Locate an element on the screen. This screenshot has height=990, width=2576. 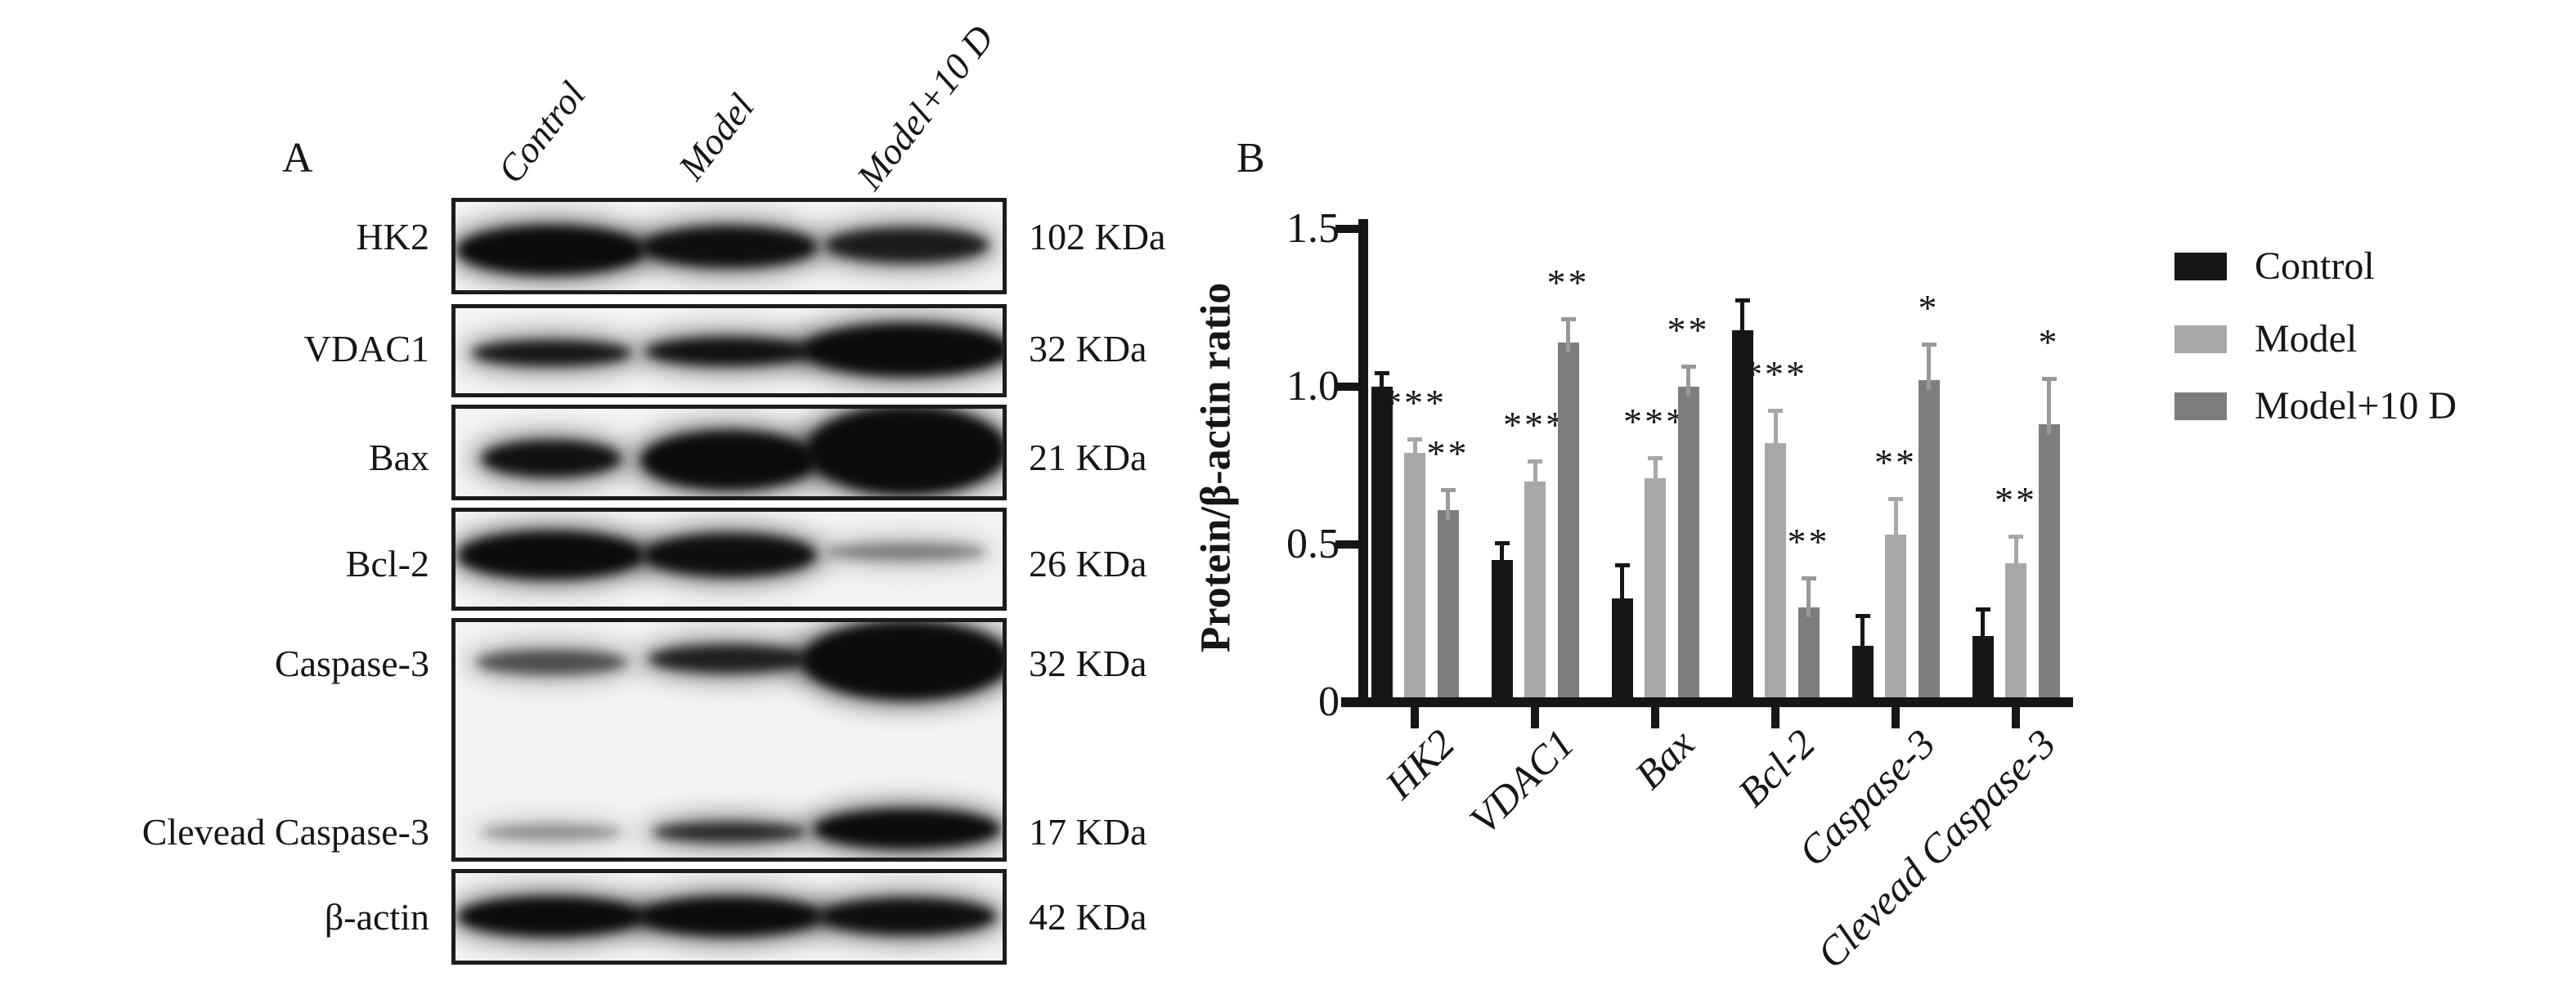
bar-control-hk2 is located at coordinates (1382, 547).